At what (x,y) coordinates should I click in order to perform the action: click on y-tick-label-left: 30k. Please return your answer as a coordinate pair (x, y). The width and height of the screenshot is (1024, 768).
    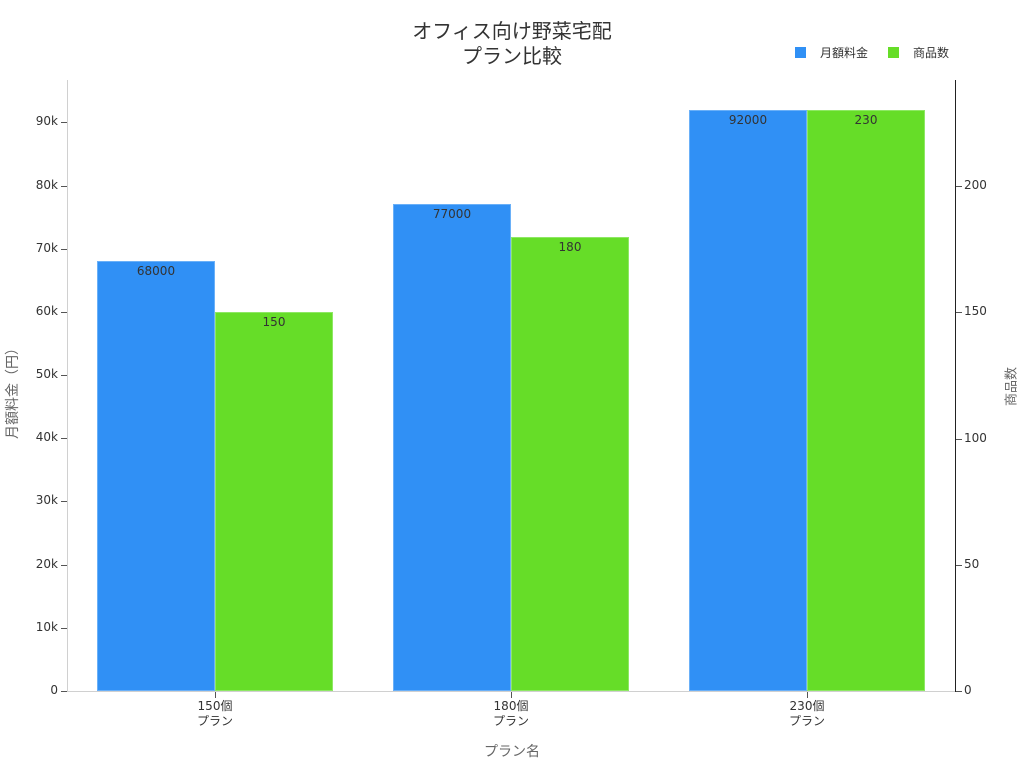
    Looking at the image, I should click on (46, 500).